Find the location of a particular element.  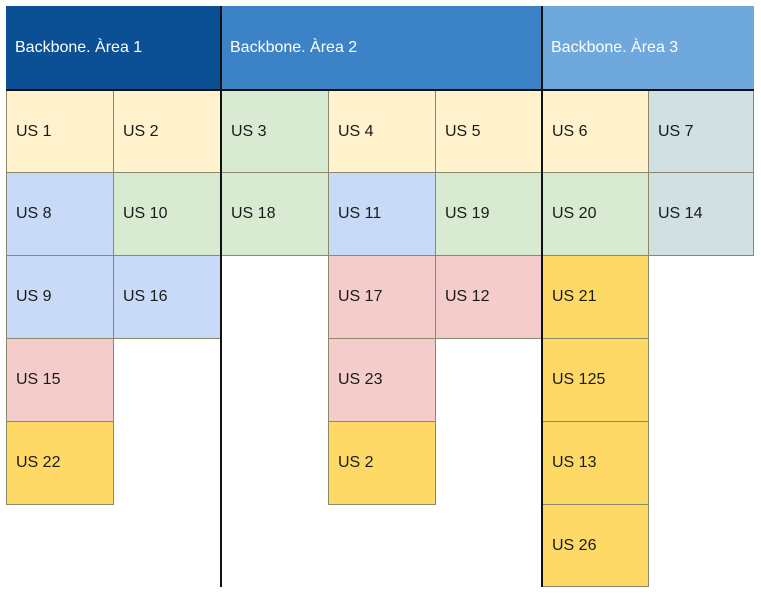

story-card: US 10 is located at coordinates (167, 214).